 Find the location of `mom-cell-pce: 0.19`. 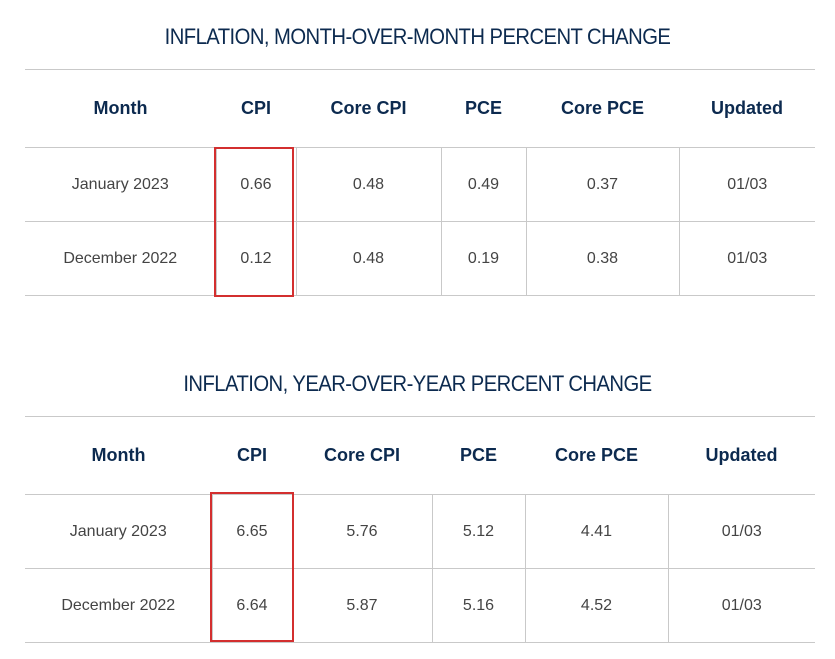

mom-cell-pce: 0.19 is located at coordinates (483, 258).